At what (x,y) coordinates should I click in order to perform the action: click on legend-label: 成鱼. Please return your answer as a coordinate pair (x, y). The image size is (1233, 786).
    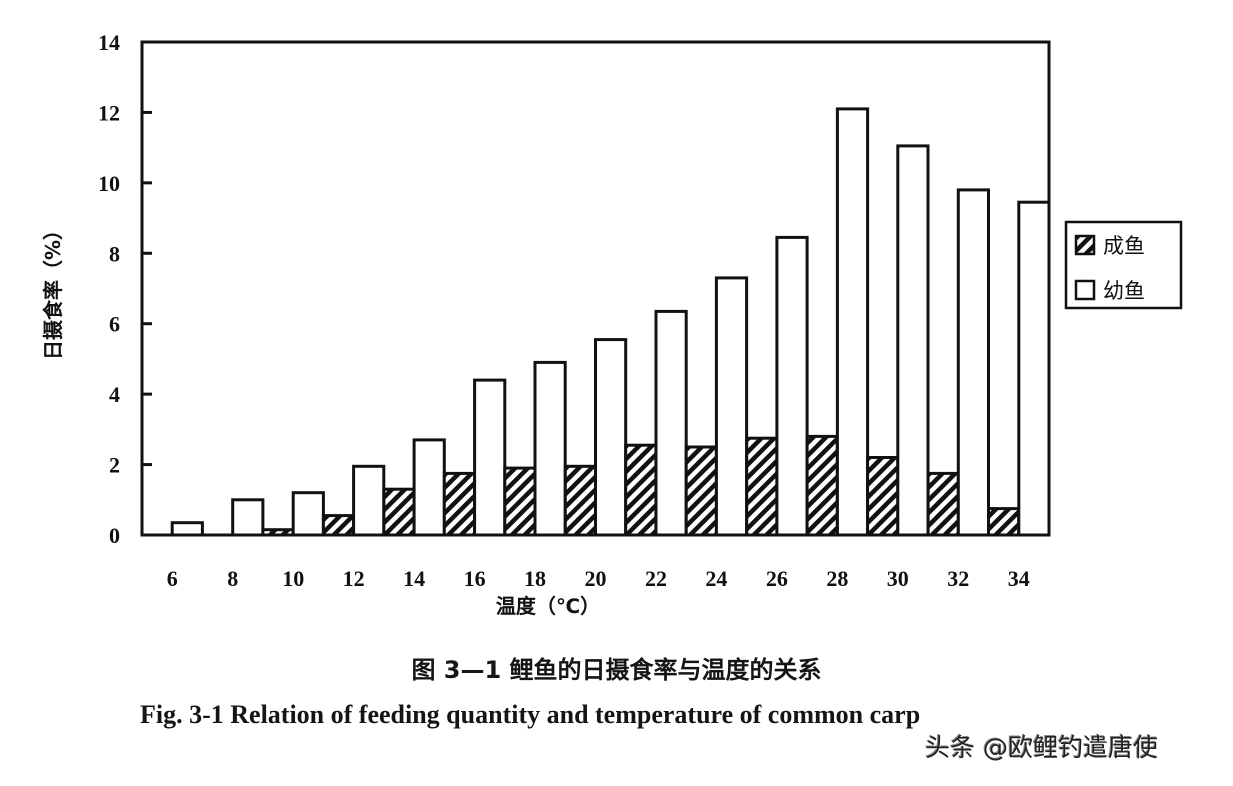
    Looking at the image, I should click on (1124, 246).